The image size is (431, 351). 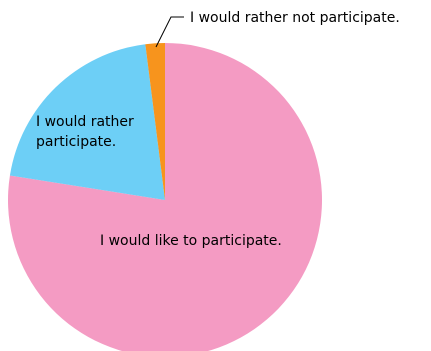 What do you see at coordinates (76, 142) in the screenshot?
I see `label-rather-participate-line2: participate.` at bounding box center [76, 142].